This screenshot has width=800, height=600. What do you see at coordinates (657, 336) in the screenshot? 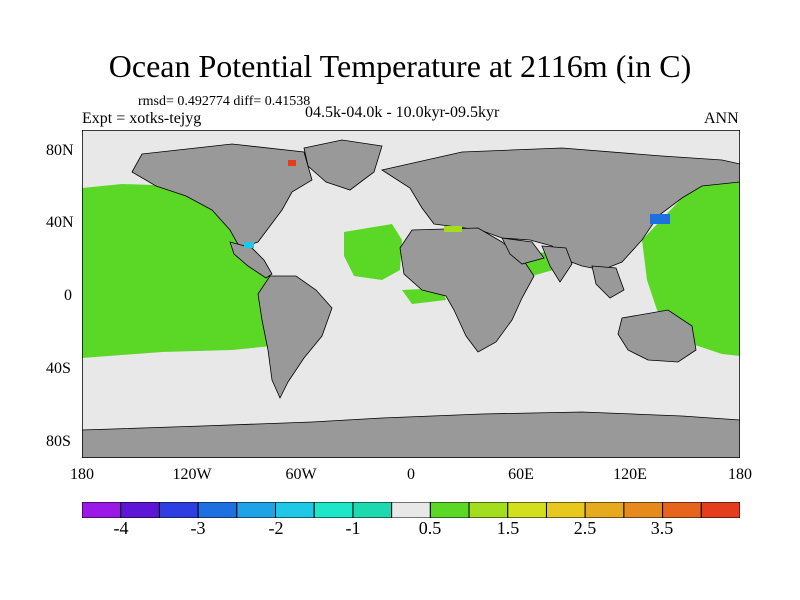
I see `australia` at bounding box center [657, 336].